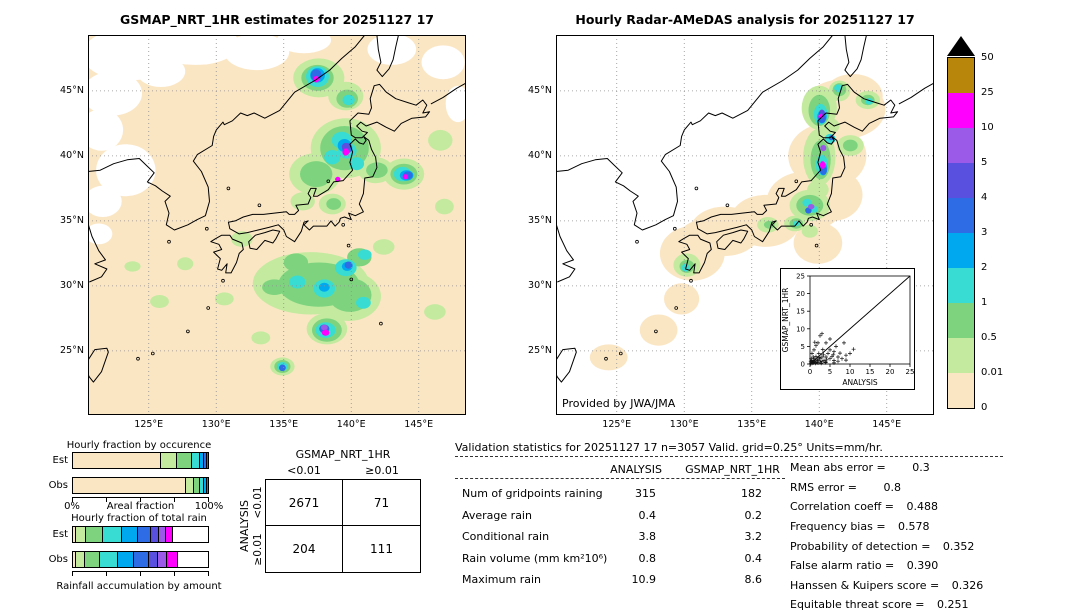 The height and width of the screenshot is (612, 1080). I want to click on contingency-col-title: GSMAP_NRT_1HR, so click(343, 454).